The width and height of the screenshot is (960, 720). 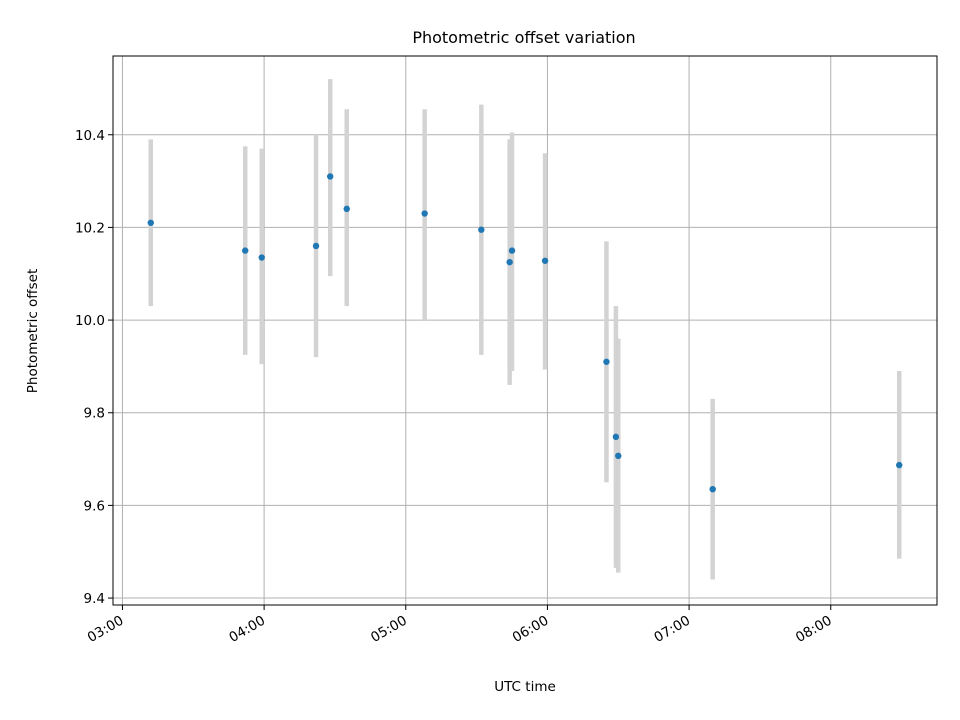 What do you see at coordinates (814, 629) in the screenshot?
I see `x-tick-label: 08:00` at bounding box center [814, 629].